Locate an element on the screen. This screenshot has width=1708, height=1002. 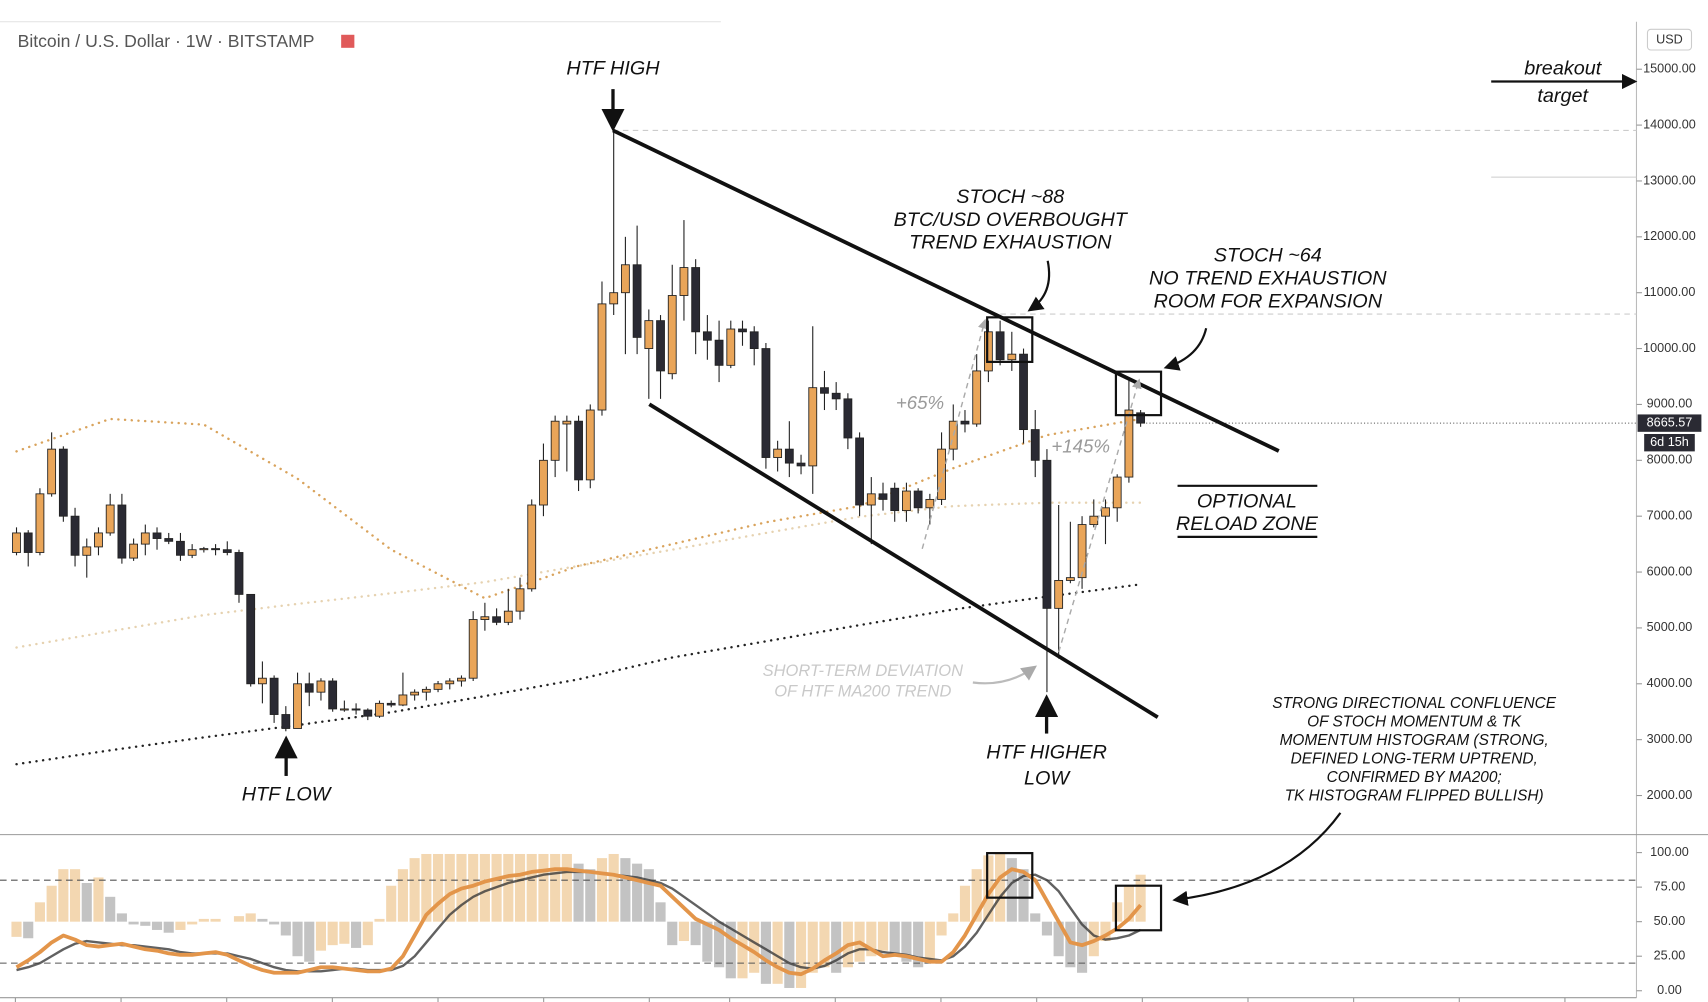
annotation: BTC/USD OVERBOUGHT is located at coordinates (1011, 220).